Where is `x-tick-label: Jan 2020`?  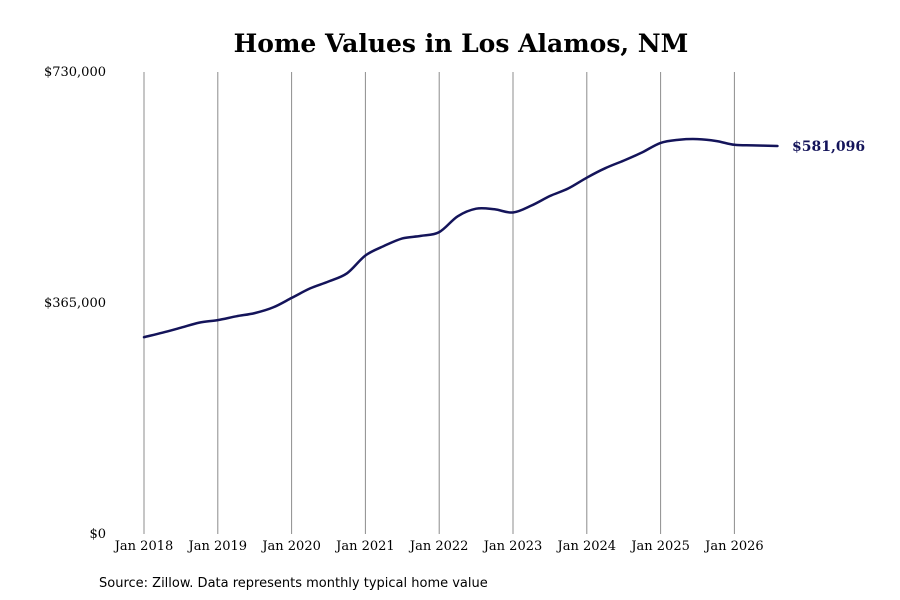
x-tick-label: Jan 2020 is located at coordinates (290, 546).